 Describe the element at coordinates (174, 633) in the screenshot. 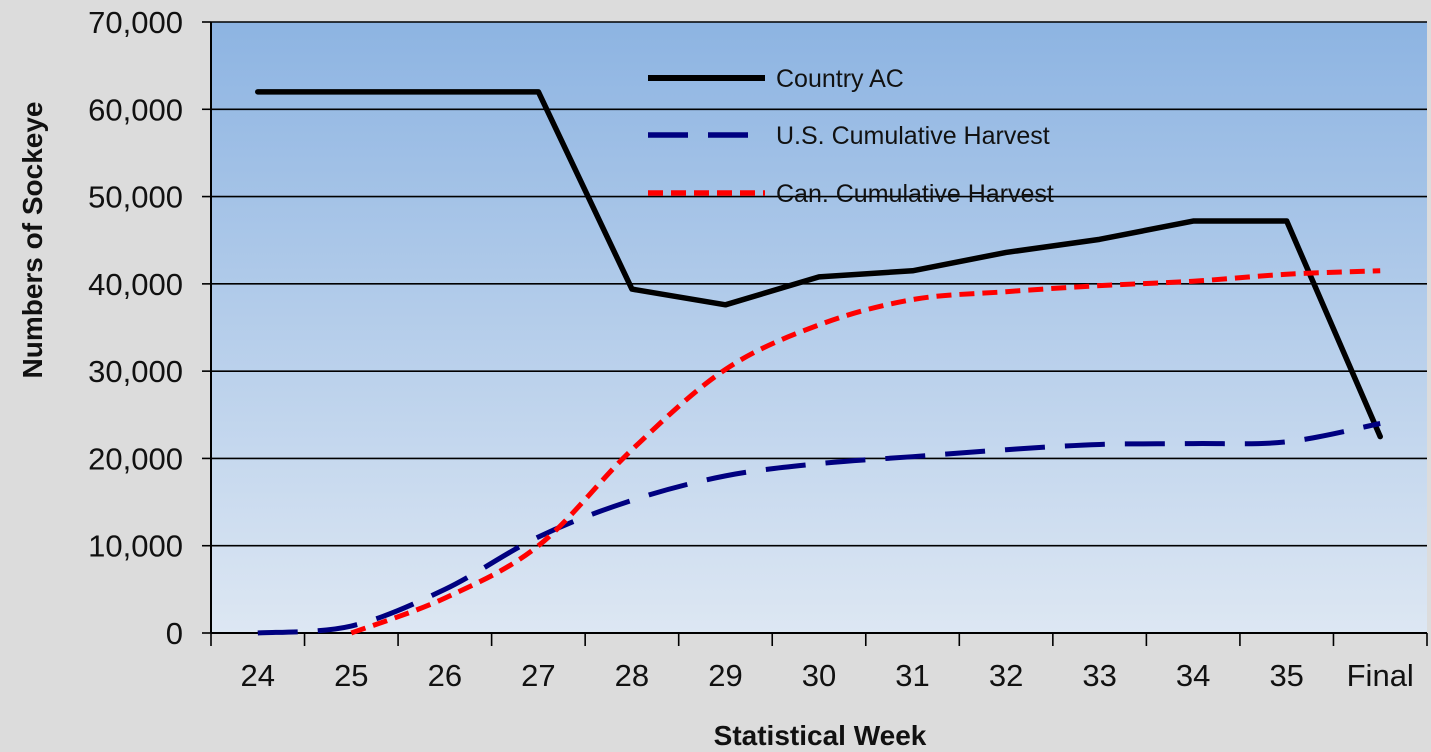

I see `y-tick-label: 0` at that location.